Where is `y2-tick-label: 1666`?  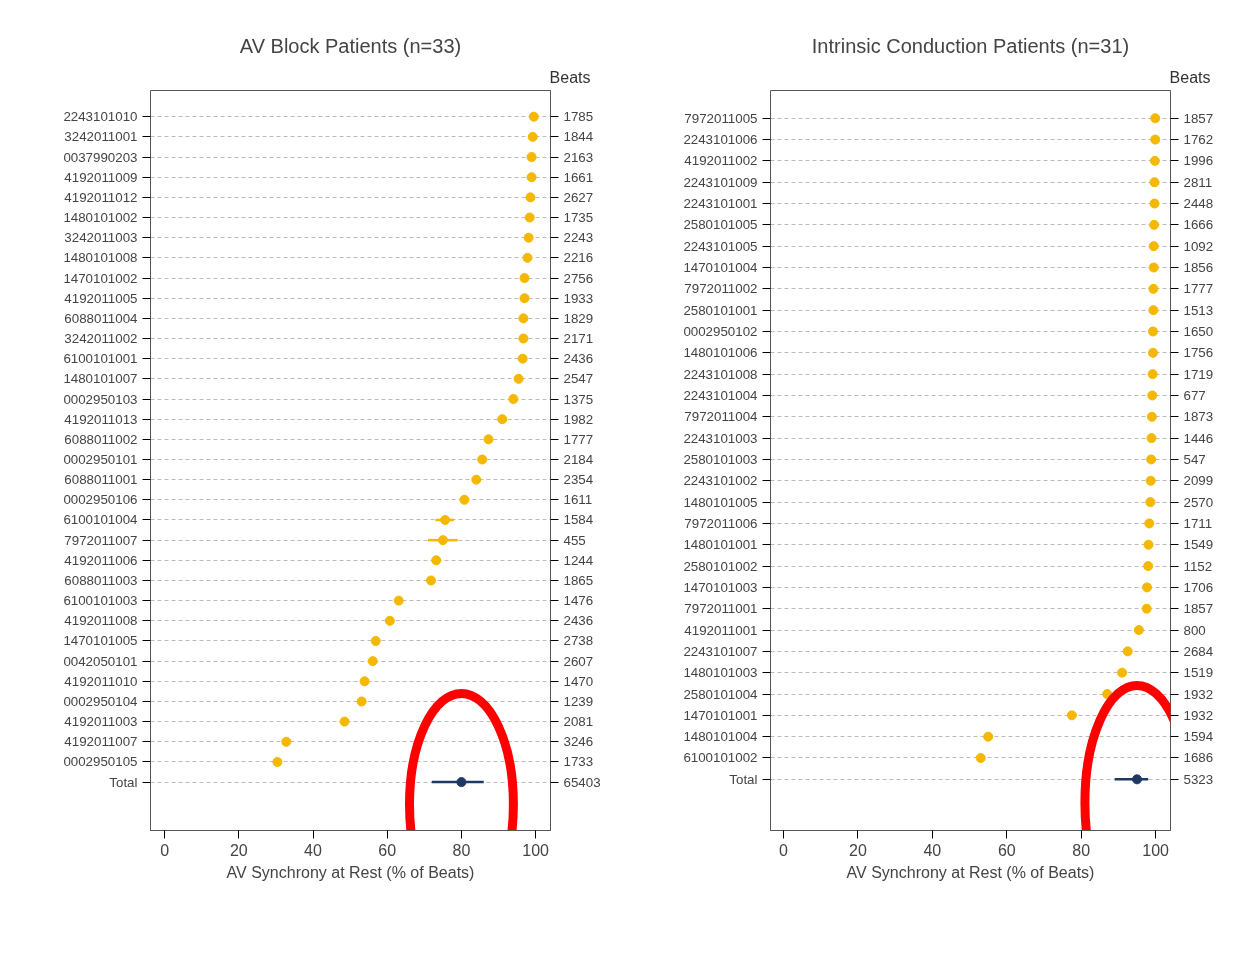
y2-tick-label: 1666 is located at coordinates (1198, 225).